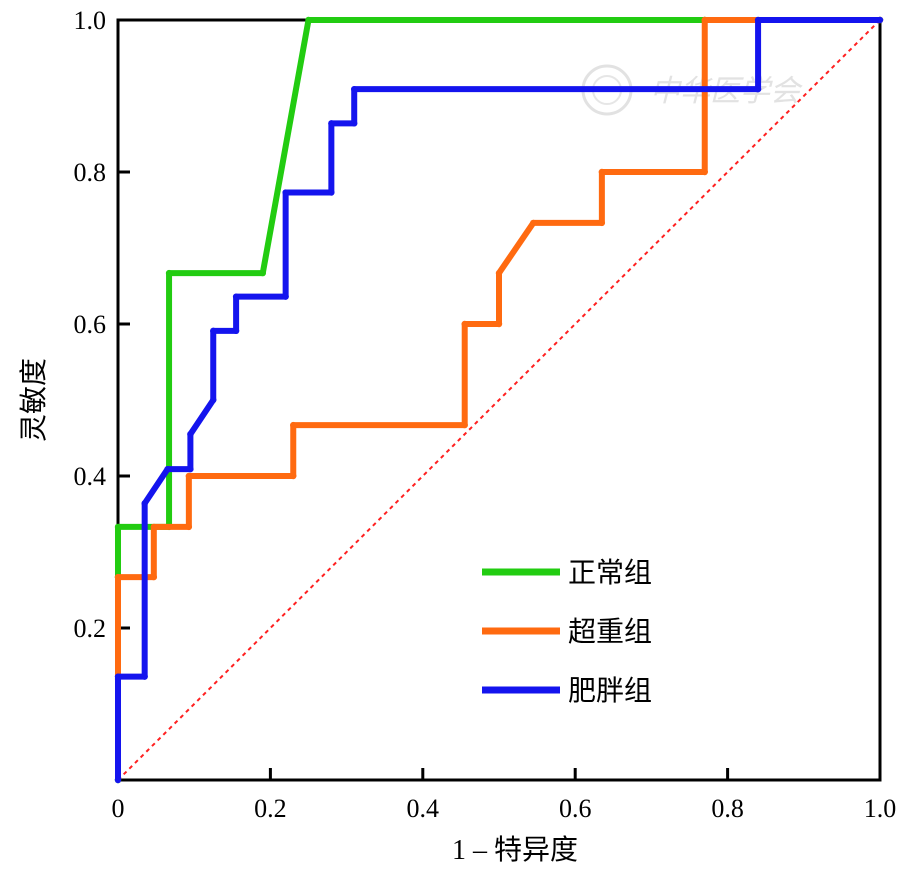  I want to click on x-tick-label: 0.6, so click(575, 808).